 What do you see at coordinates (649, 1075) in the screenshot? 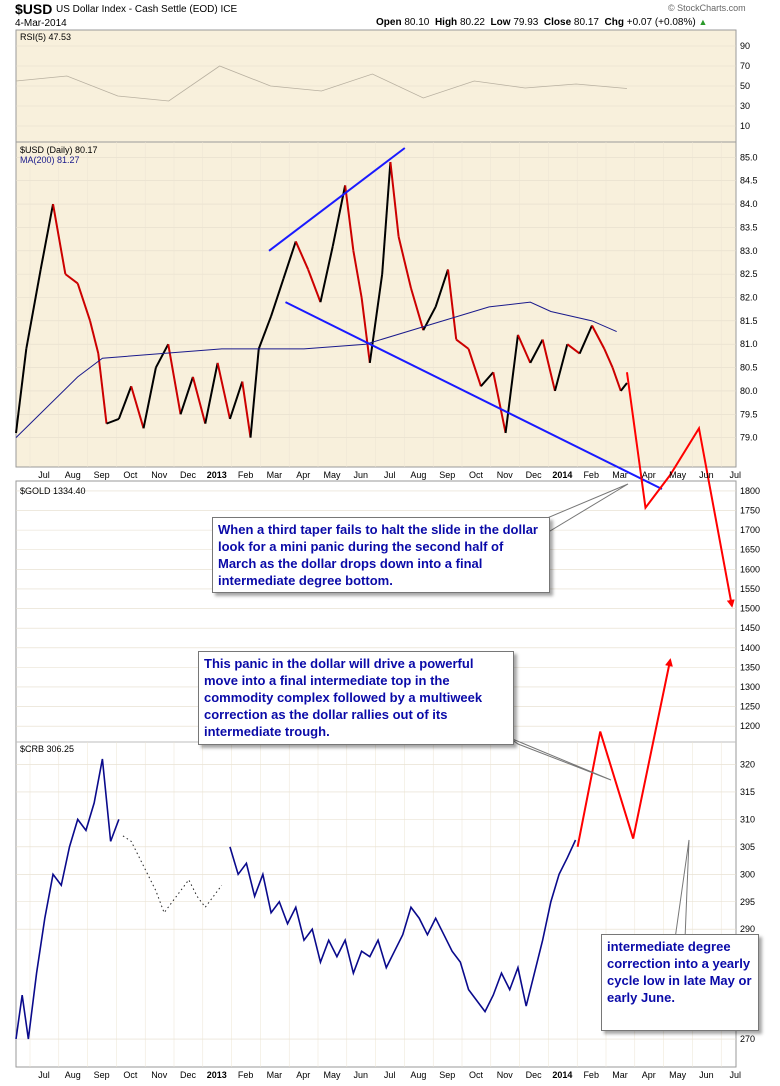
I see `crb-x-tick-label: Apr` at bounding box center [649, 1075].